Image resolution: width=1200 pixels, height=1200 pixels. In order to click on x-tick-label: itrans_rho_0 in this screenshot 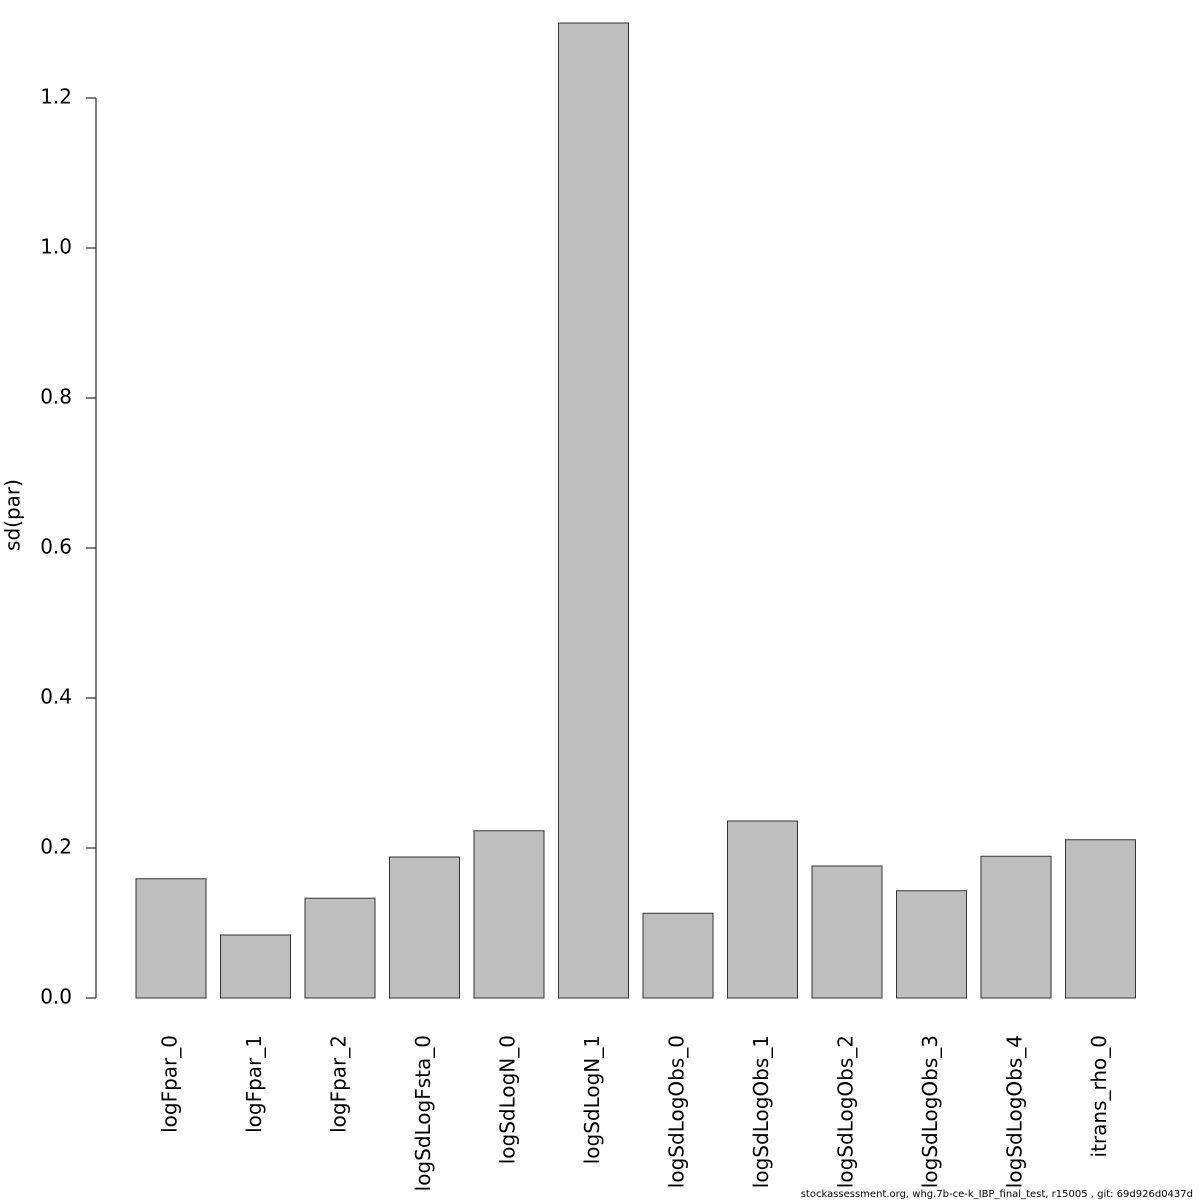, I will do `click(1099, 1096)`.